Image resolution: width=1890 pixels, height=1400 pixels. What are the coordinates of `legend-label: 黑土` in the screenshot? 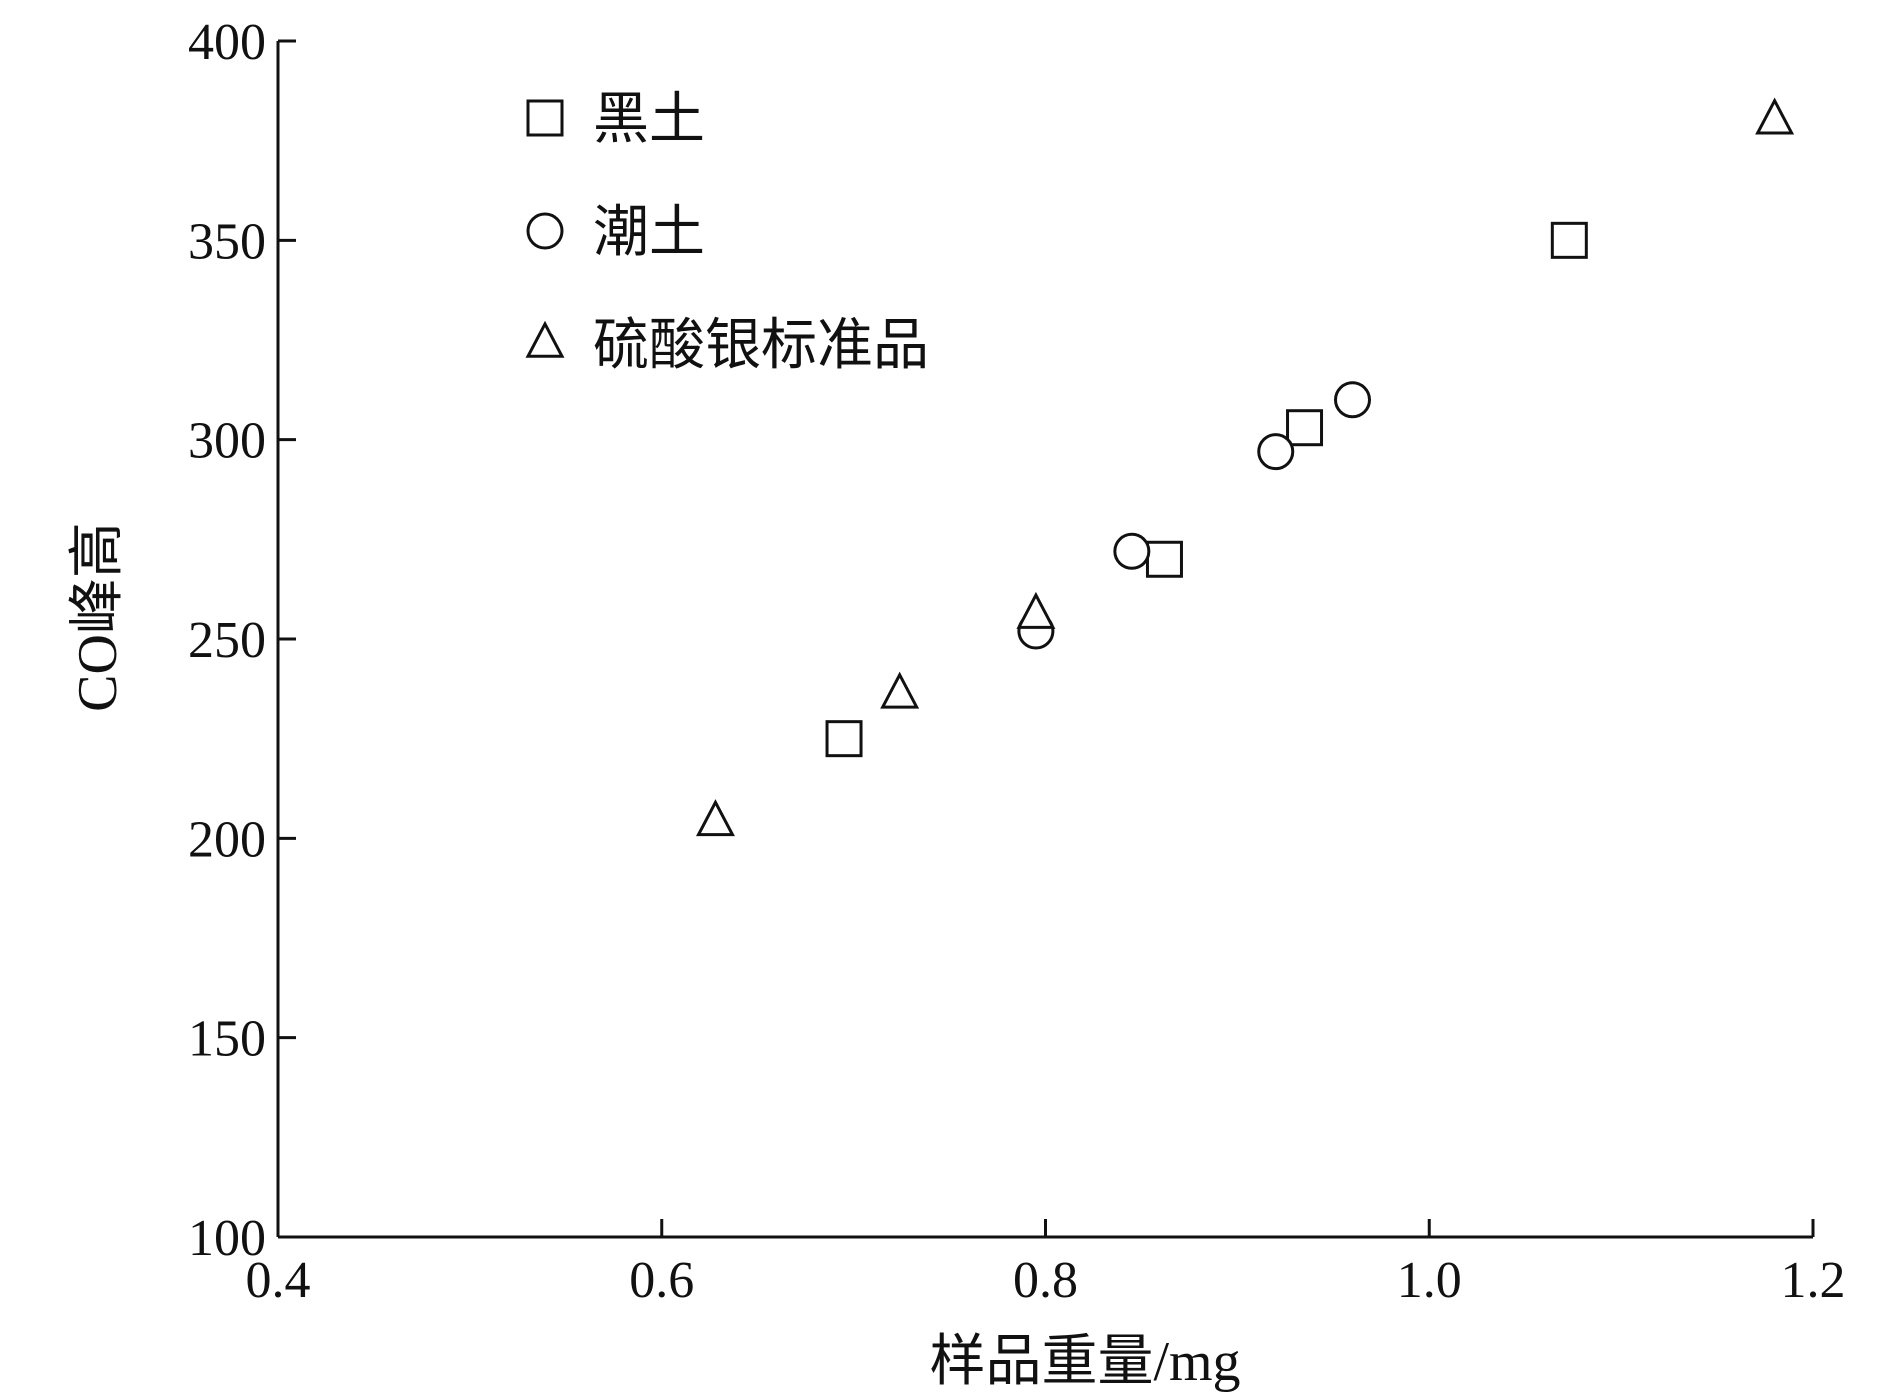 It's located at (649, 120).